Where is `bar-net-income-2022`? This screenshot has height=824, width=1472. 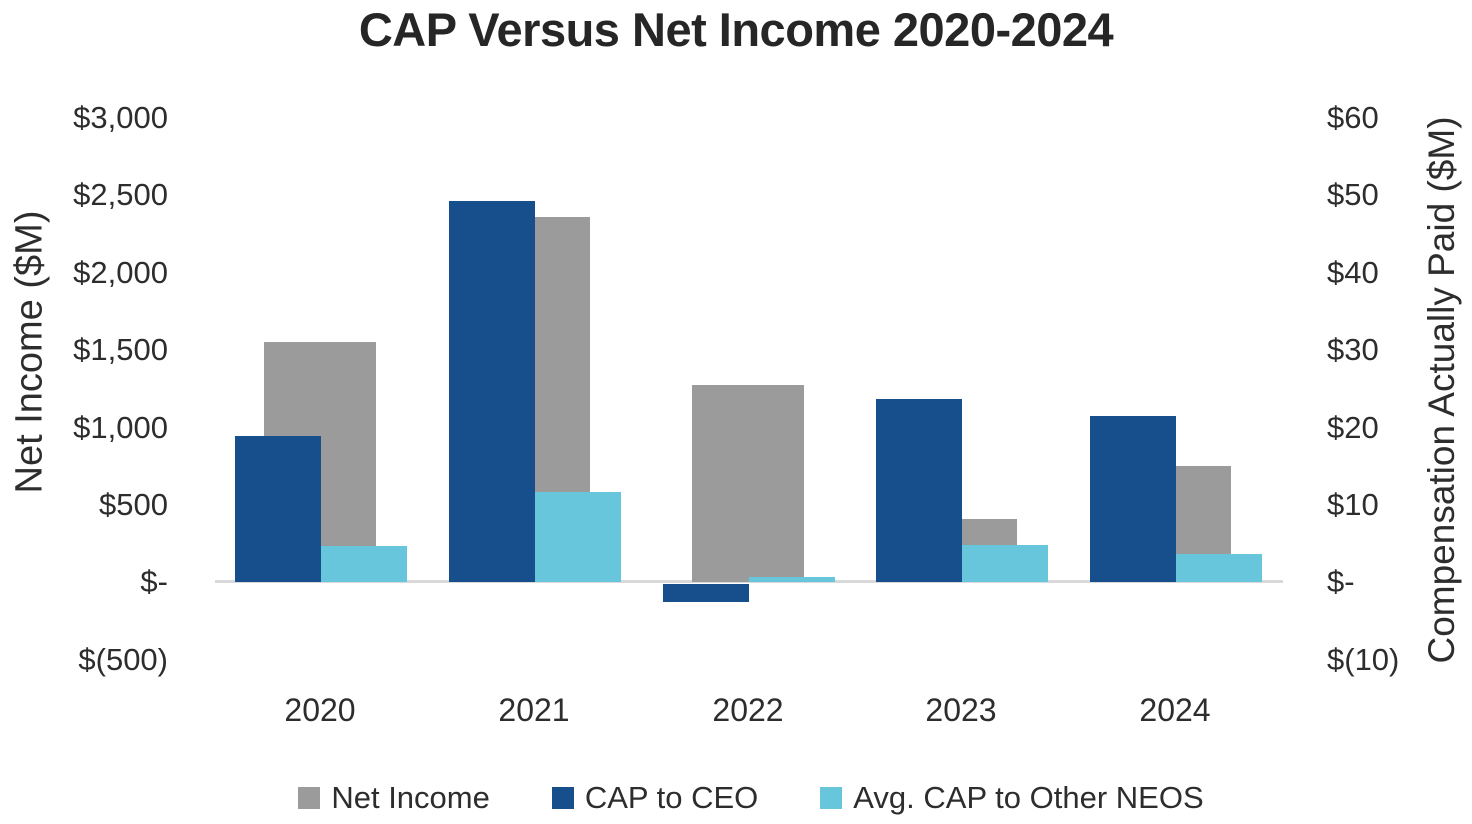 bar-net-income-2022 is located at coordinates (748, 483).